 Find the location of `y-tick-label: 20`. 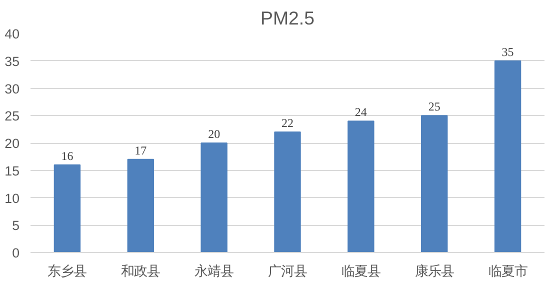

y-tick-label: 20 is located at coordinates (12, 143).